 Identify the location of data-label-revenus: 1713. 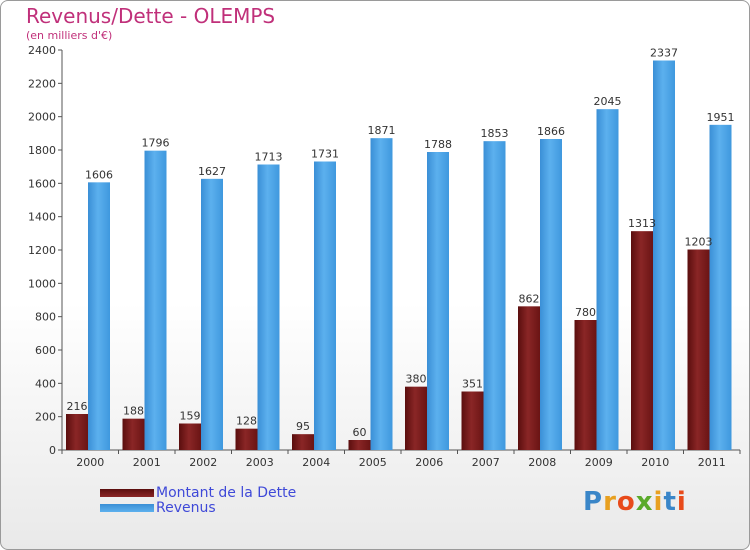
(269, 157).